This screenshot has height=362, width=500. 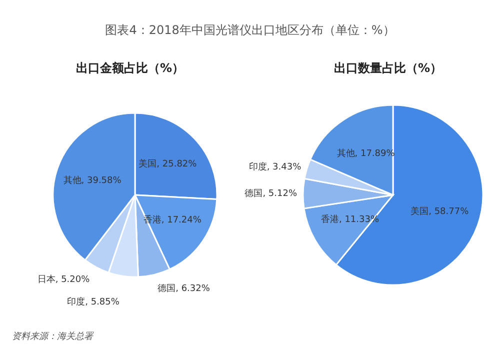 I want to click on text: 图表4：2018年中国光谱仪出口地区分布（单位：%）, so click(x=250, y=30).